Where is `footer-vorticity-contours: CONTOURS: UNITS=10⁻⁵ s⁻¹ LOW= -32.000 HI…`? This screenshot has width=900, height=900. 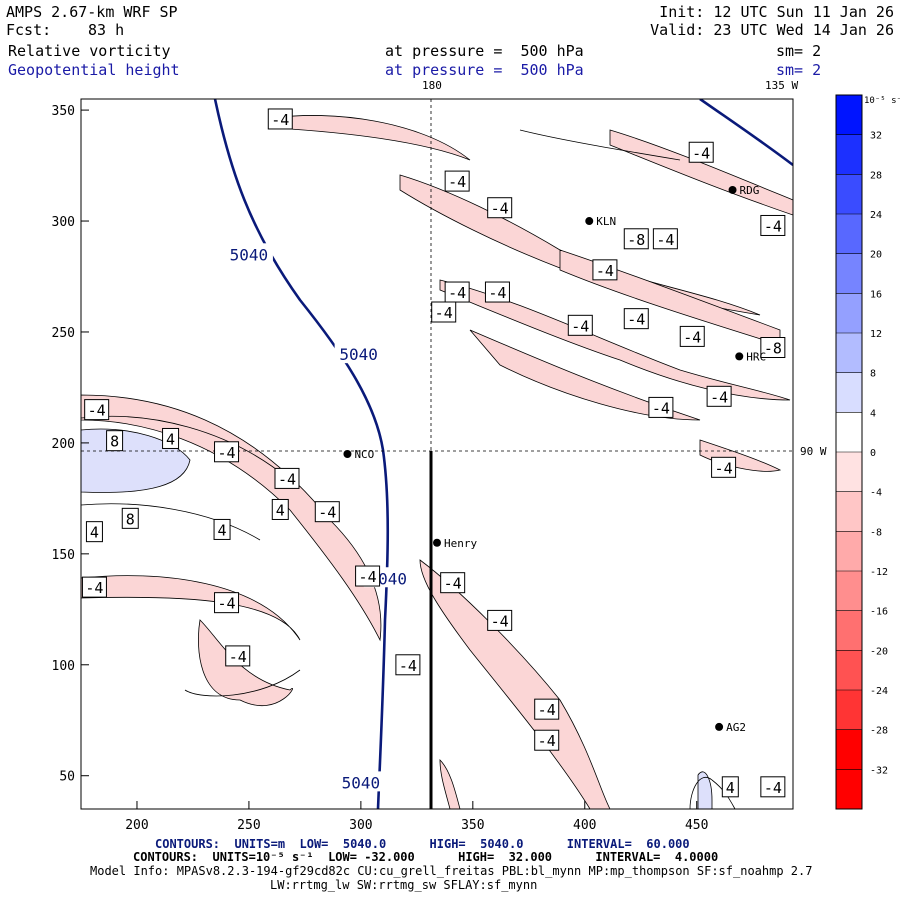 footer-vorticity-contours: CONTOURS: UNITS=10⁻⁵ s⁻¹ LOW= -32.000 HI… is located at coordinates (426, 857).